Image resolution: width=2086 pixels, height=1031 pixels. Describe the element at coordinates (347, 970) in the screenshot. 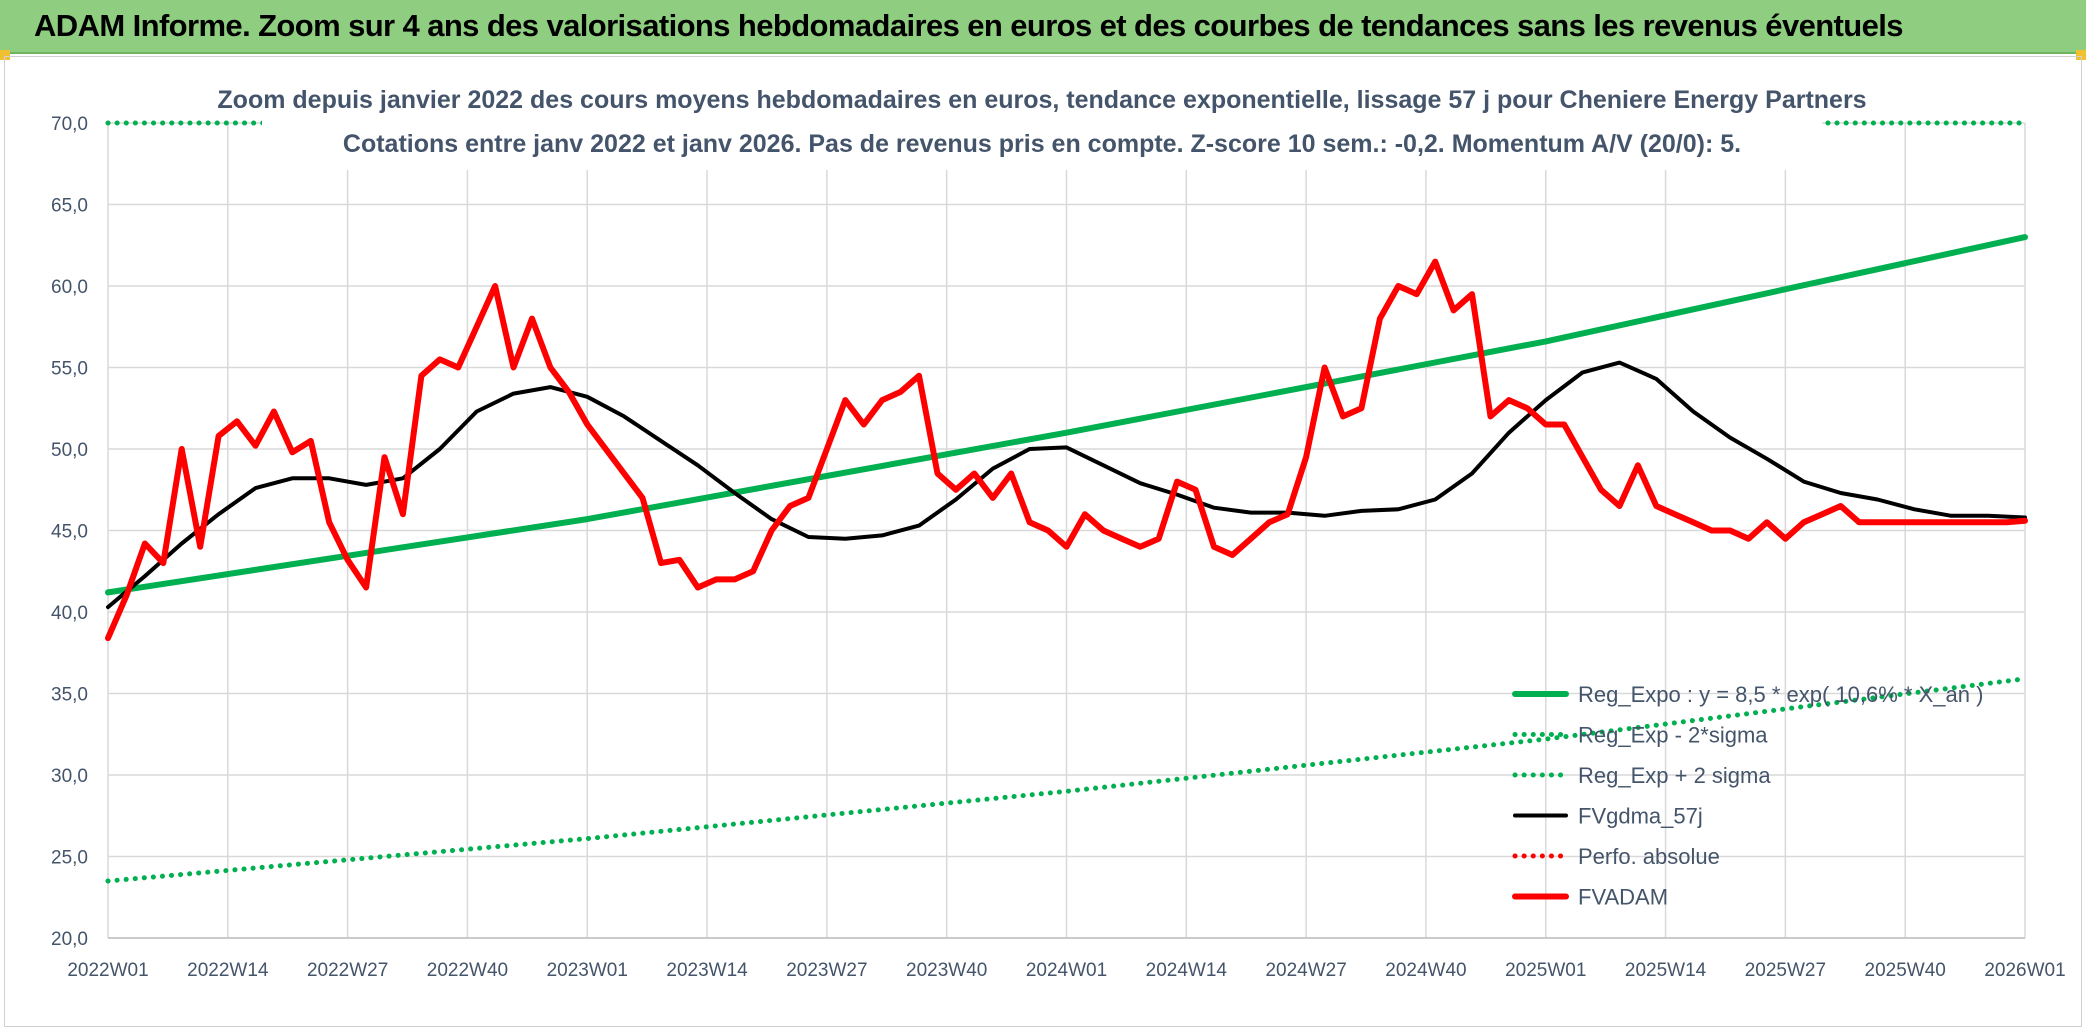

I see `x-tick-label: 2022W27` at that location.